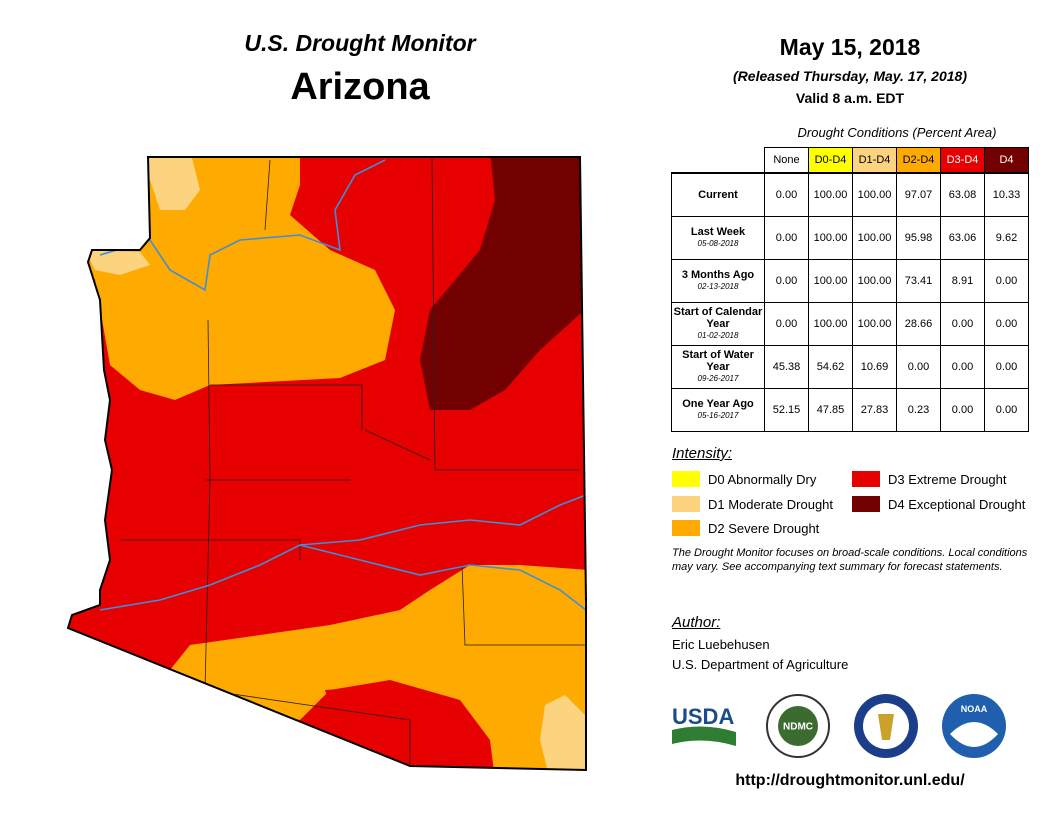  I want to click on author-name: Eric Luebehusen, so click(721, 644).